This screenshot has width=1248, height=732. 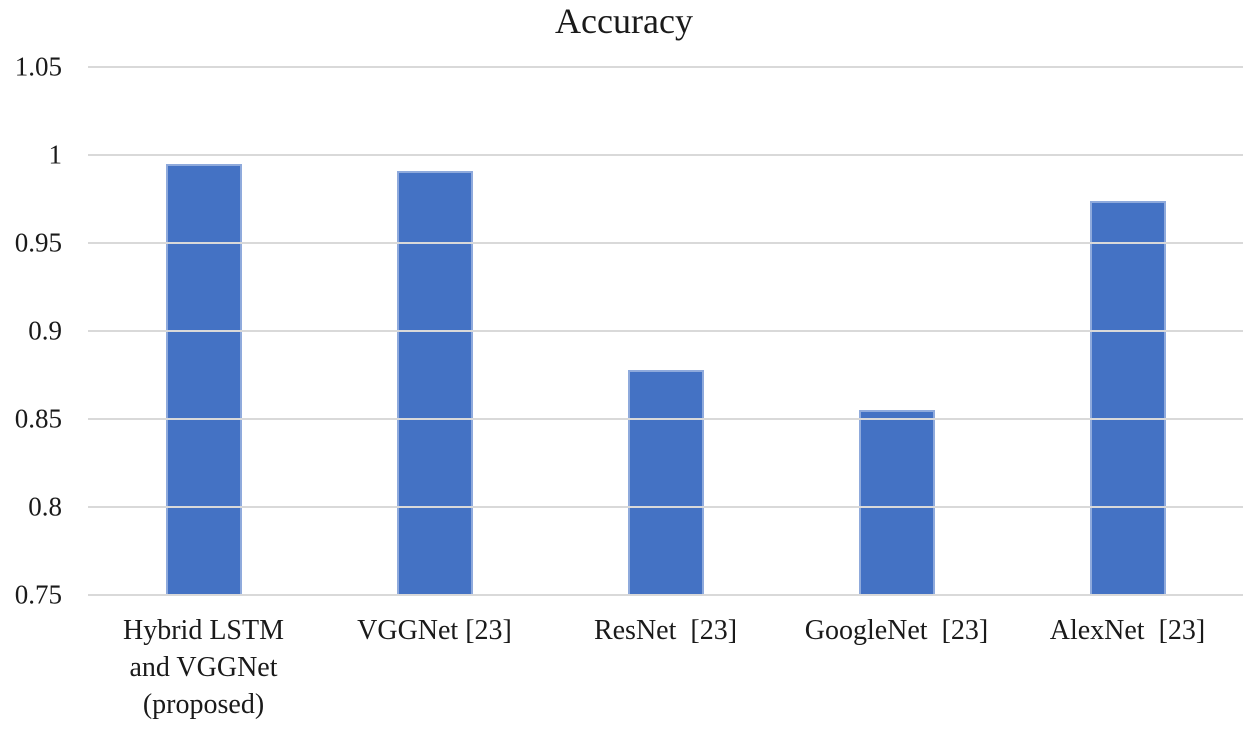 What do you see at coordinates (896, 630) in the screenshot?
I see `x-axis-label: GoogleNet [23]` at bounding box center [896, 630].